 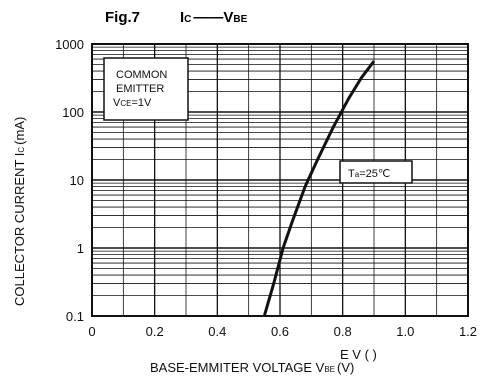 I want to click on y-tick-labels: 0.1 1 10 100 1000, so click(x=69, y=180).